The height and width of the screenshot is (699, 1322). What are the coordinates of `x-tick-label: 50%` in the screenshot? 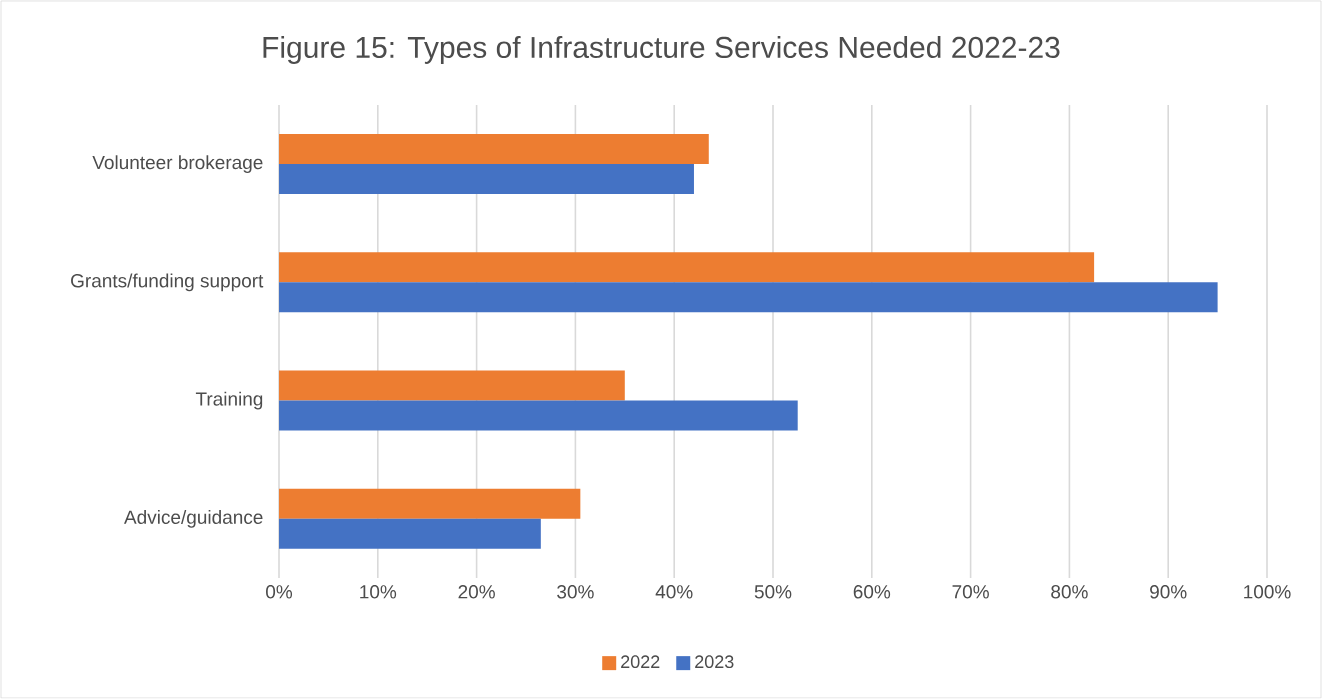 It's located at (773, 592).